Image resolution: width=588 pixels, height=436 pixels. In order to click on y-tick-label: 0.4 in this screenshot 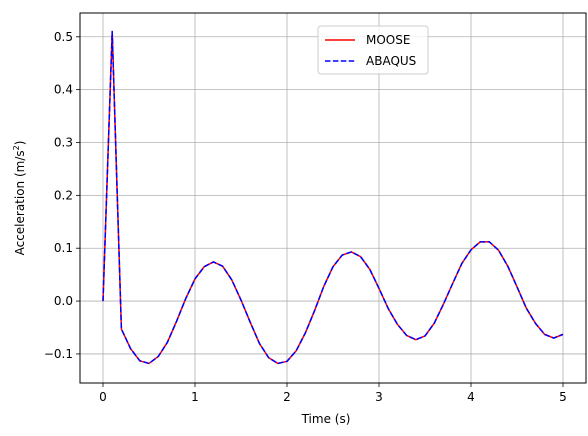, I will do `click(63, 90)`.